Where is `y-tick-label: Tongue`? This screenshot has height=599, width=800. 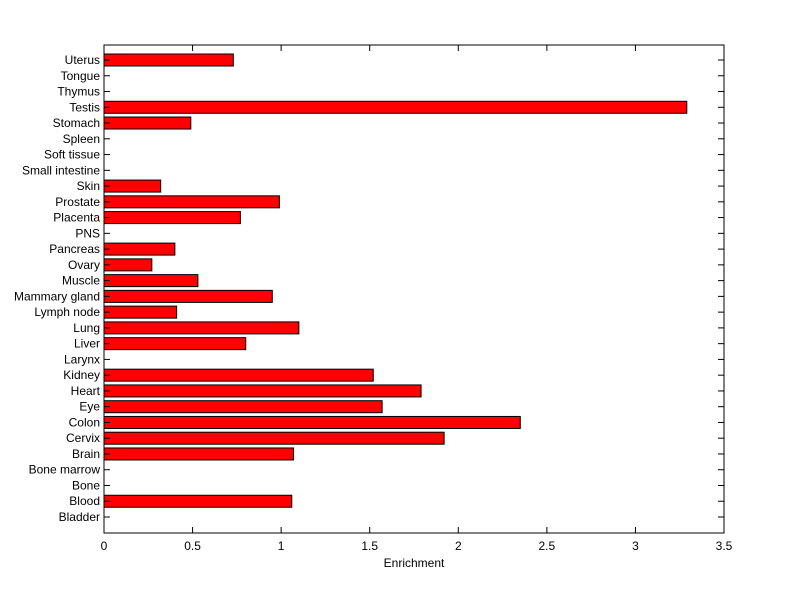 y-tick-label: Tongue is located at coordinates (81, 76).